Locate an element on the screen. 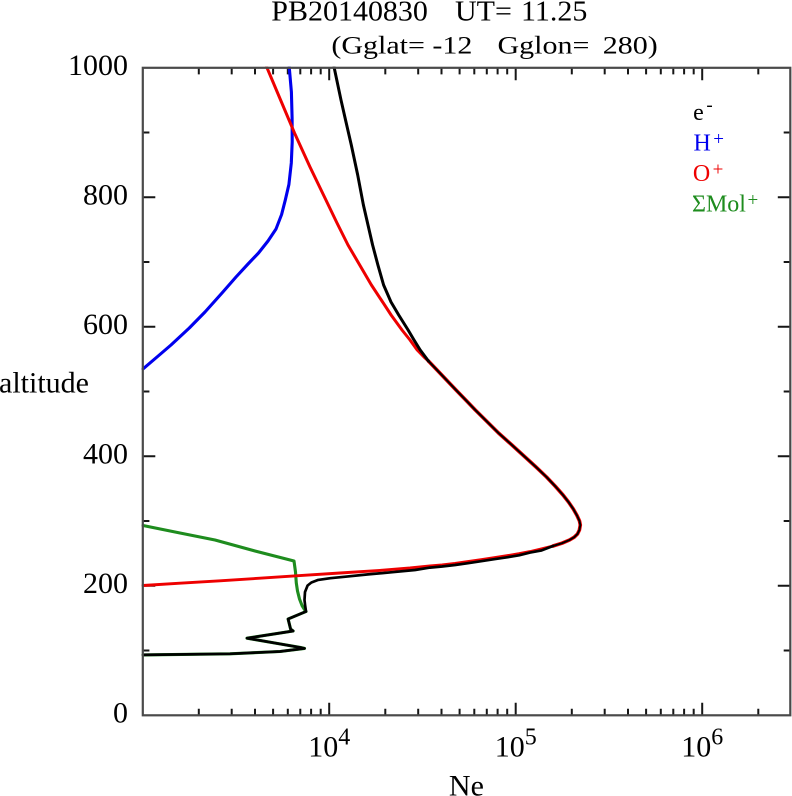 This screenshot has height=796, width=792. svg-text: 600 is located at coordinates (105, 324).